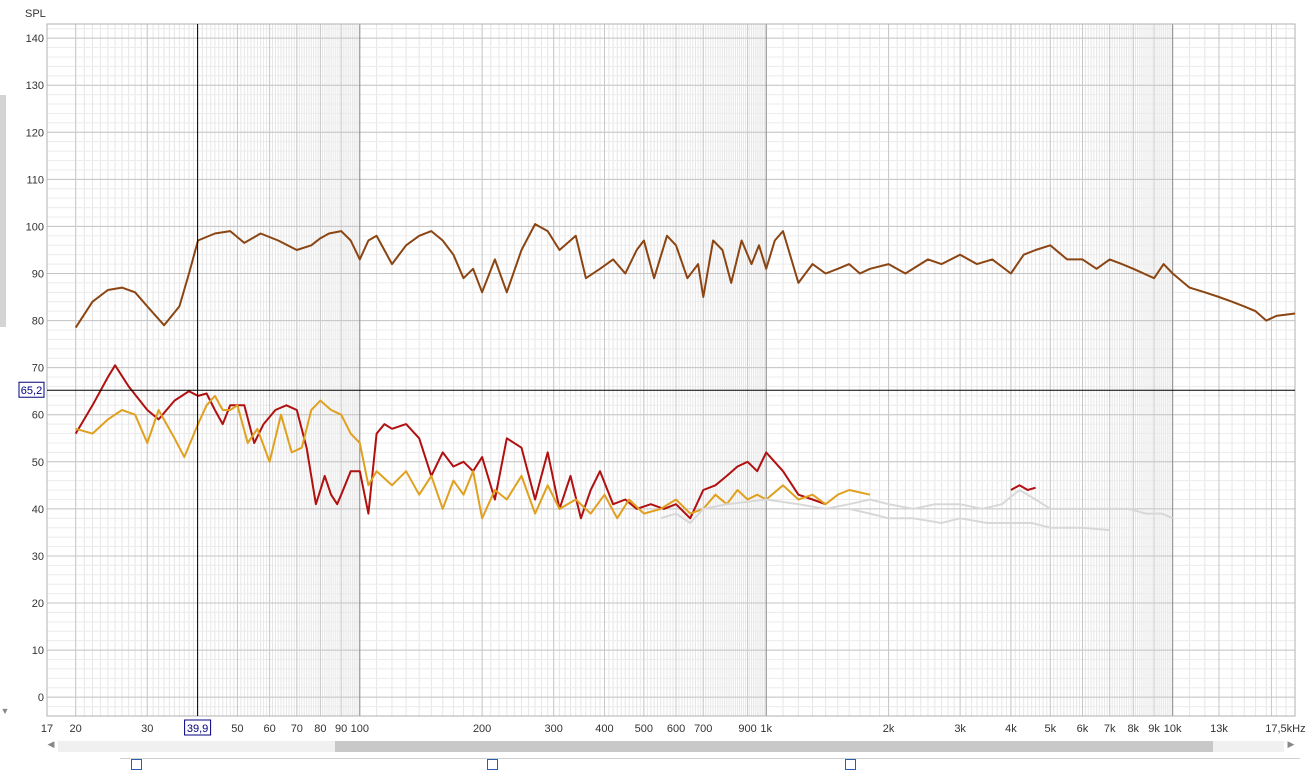 This screenshot has height=770, width=1313. I want to click on scroll-left-icon: ◀, so click(51, 744).